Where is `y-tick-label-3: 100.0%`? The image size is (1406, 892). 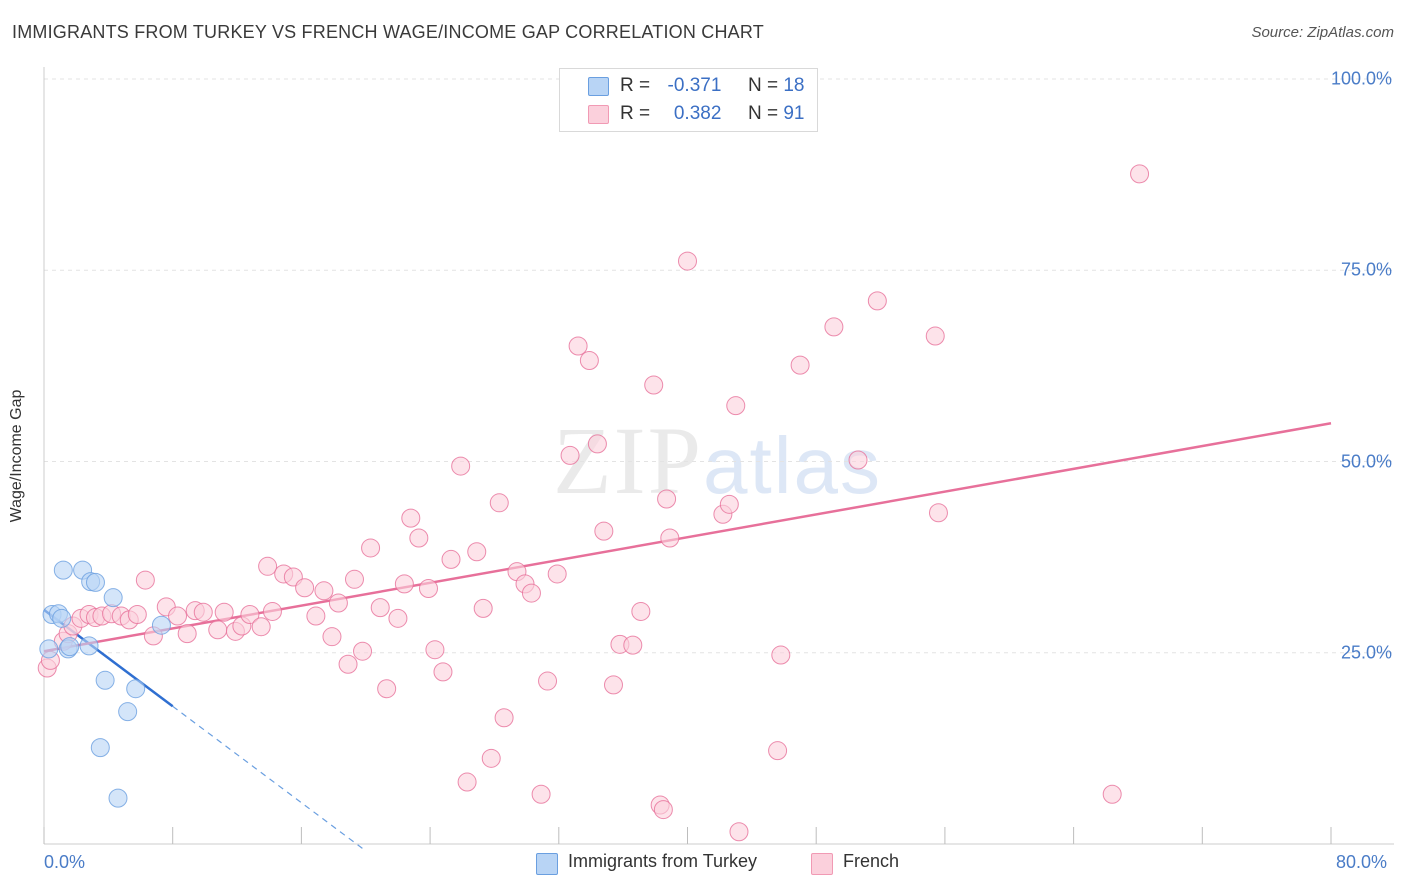
y-tick-label-3: 100.0% is located at coordinates (1361, 78).